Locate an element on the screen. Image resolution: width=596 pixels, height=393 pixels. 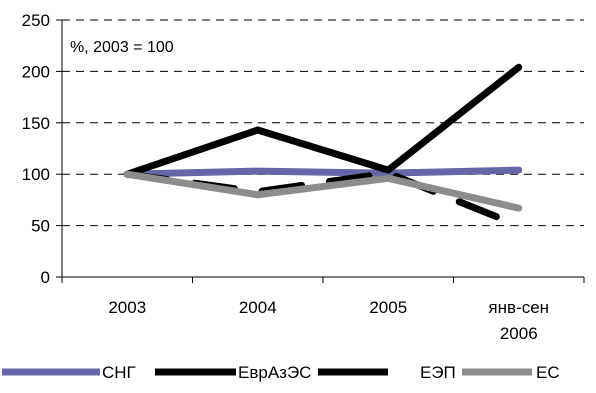
legend: СНГ ЕврАзЭС ЕЭП ЕС is located at coordinates (281, 372).